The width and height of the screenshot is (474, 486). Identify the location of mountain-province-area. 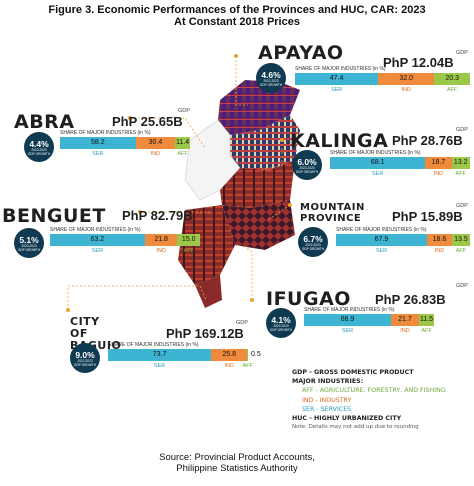
(257, 184).